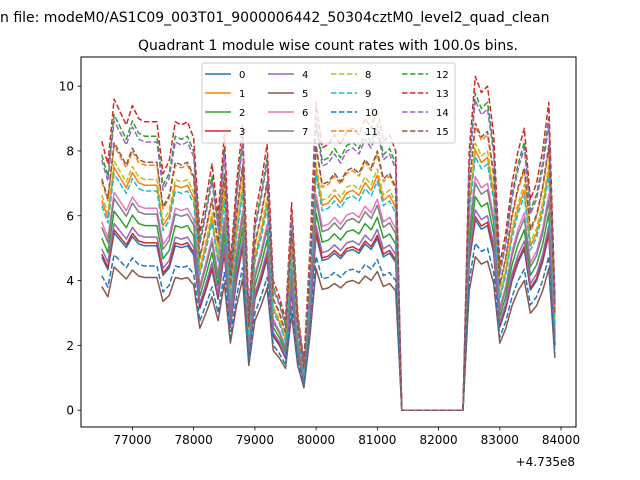 The image size is (640, 480). I want to click on x-tick-label: 84000, so click(561, 440).